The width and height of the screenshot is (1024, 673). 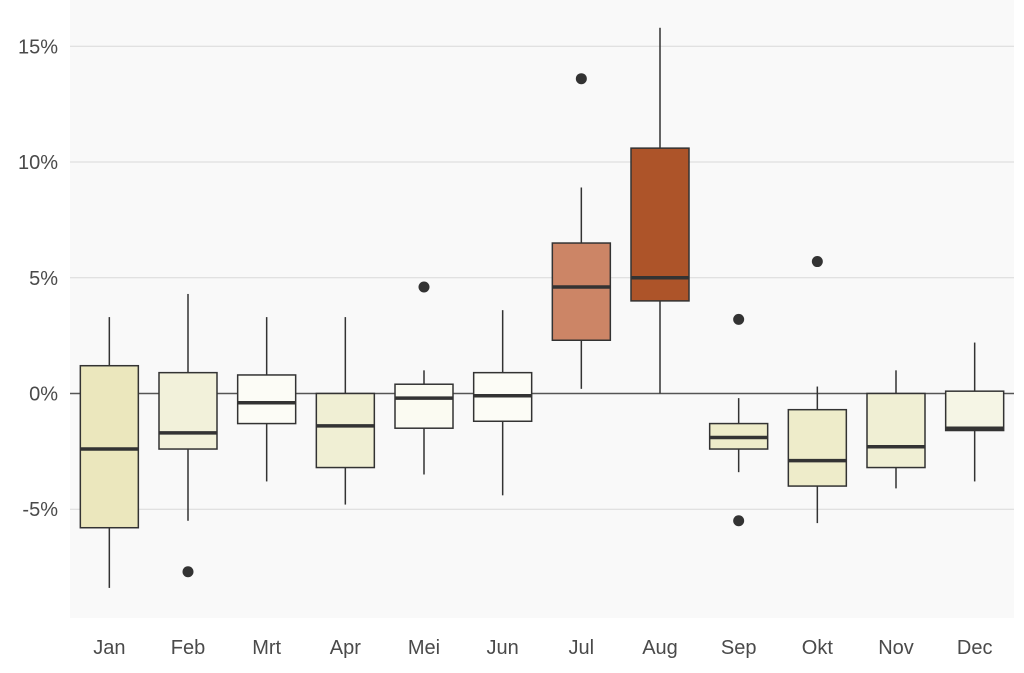 I want to click on y-axis: -5% 0% 5% 10% 15%, so click(x=38, y=278).